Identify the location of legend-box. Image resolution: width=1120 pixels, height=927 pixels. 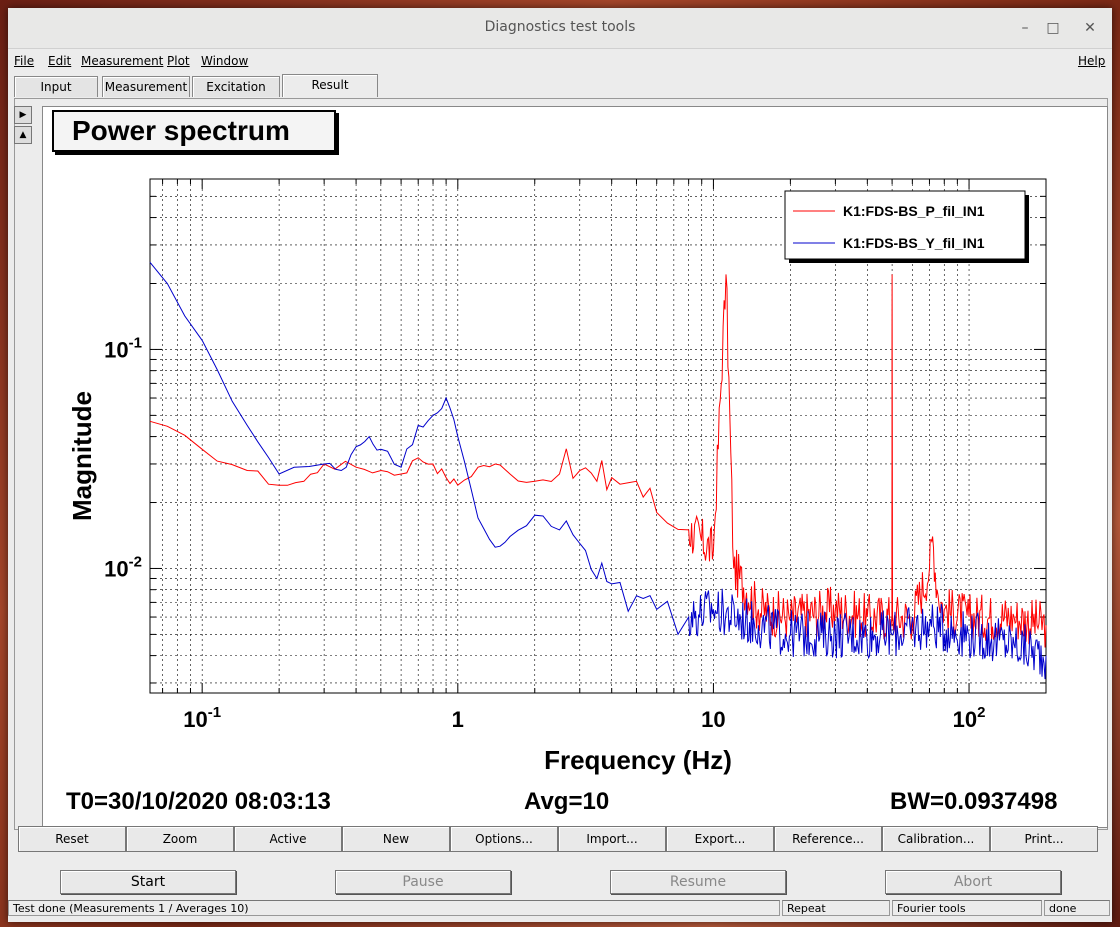
(905, 225).